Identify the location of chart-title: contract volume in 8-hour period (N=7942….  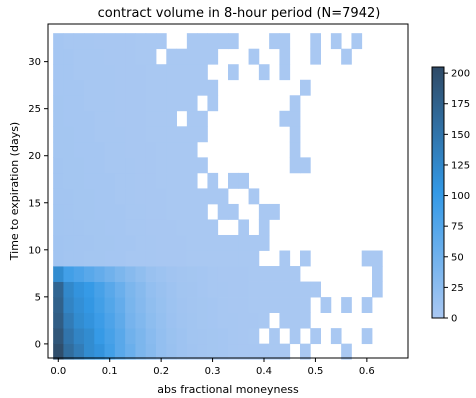
(239, 13).